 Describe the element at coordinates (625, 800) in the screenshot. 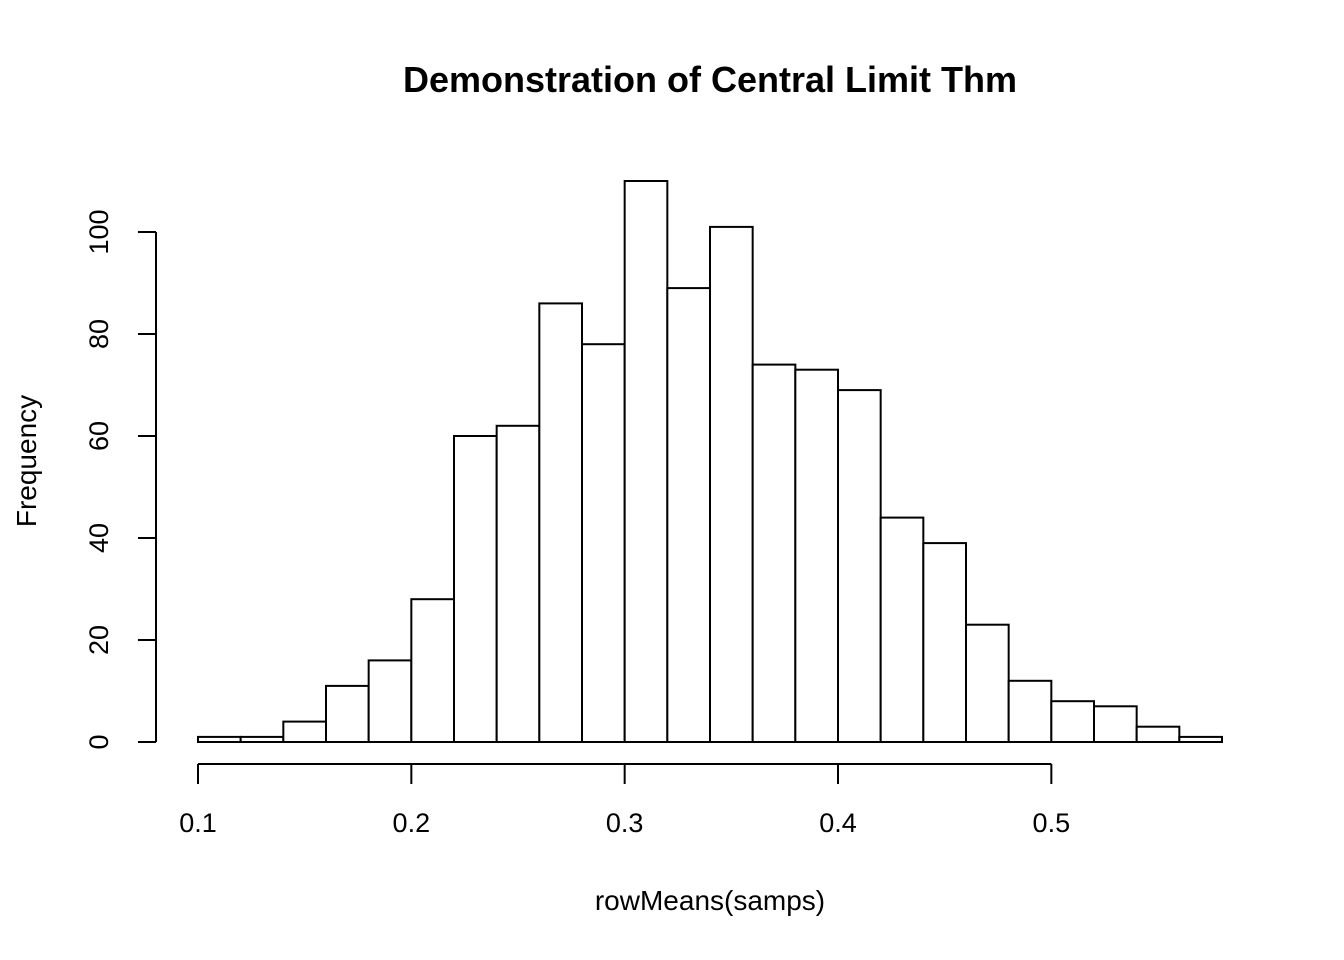

I see `x-axis: 0.1 0.2 0.3 0.4 0.5` at that location.